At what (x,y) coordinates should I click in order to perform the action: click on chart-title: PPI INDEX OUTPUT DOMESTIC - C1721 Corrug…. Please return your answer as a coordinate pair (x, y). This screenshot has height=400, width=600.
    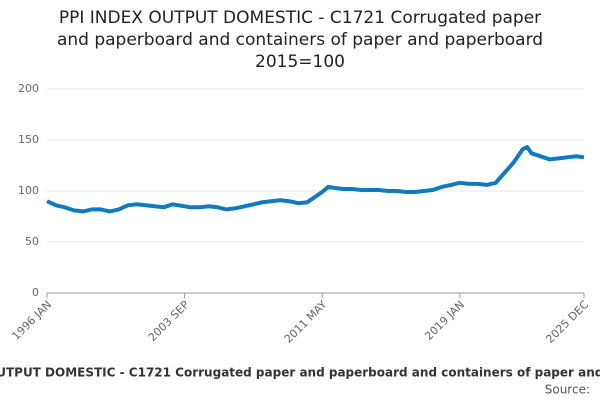
    Looking at the image, I should click on (300, 18).